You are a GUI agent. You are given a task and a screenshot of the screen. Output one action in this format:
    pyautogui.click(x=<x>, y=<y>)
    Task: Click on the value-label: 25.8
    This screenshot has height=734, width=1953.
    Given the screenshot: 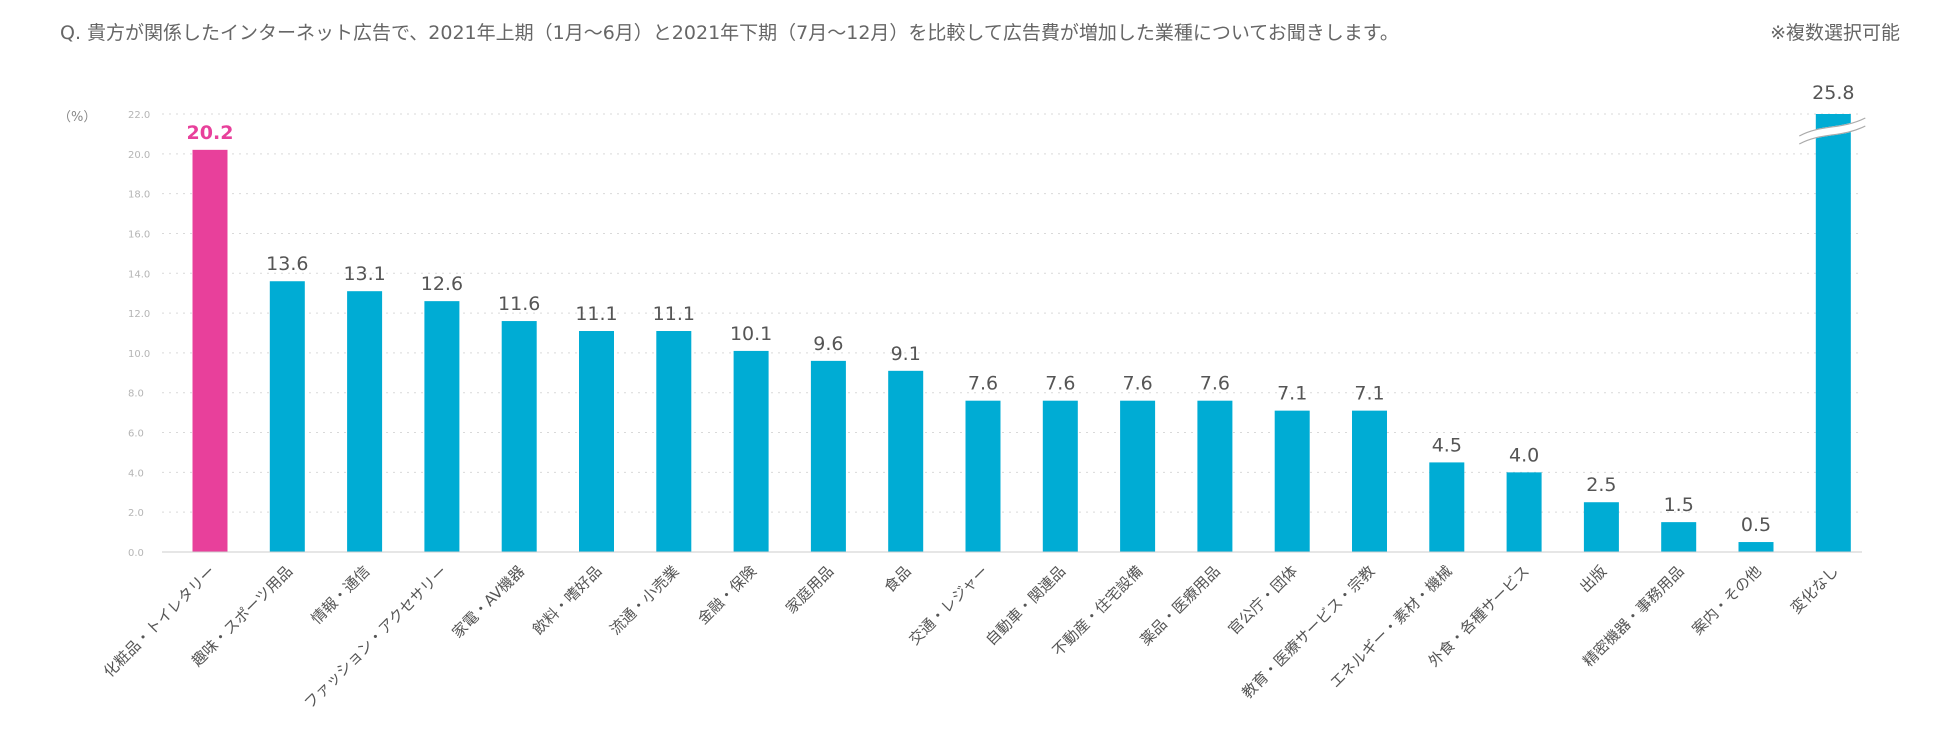 What is the action you would take?
    pyautogui.click(x=1833, y=93)
    